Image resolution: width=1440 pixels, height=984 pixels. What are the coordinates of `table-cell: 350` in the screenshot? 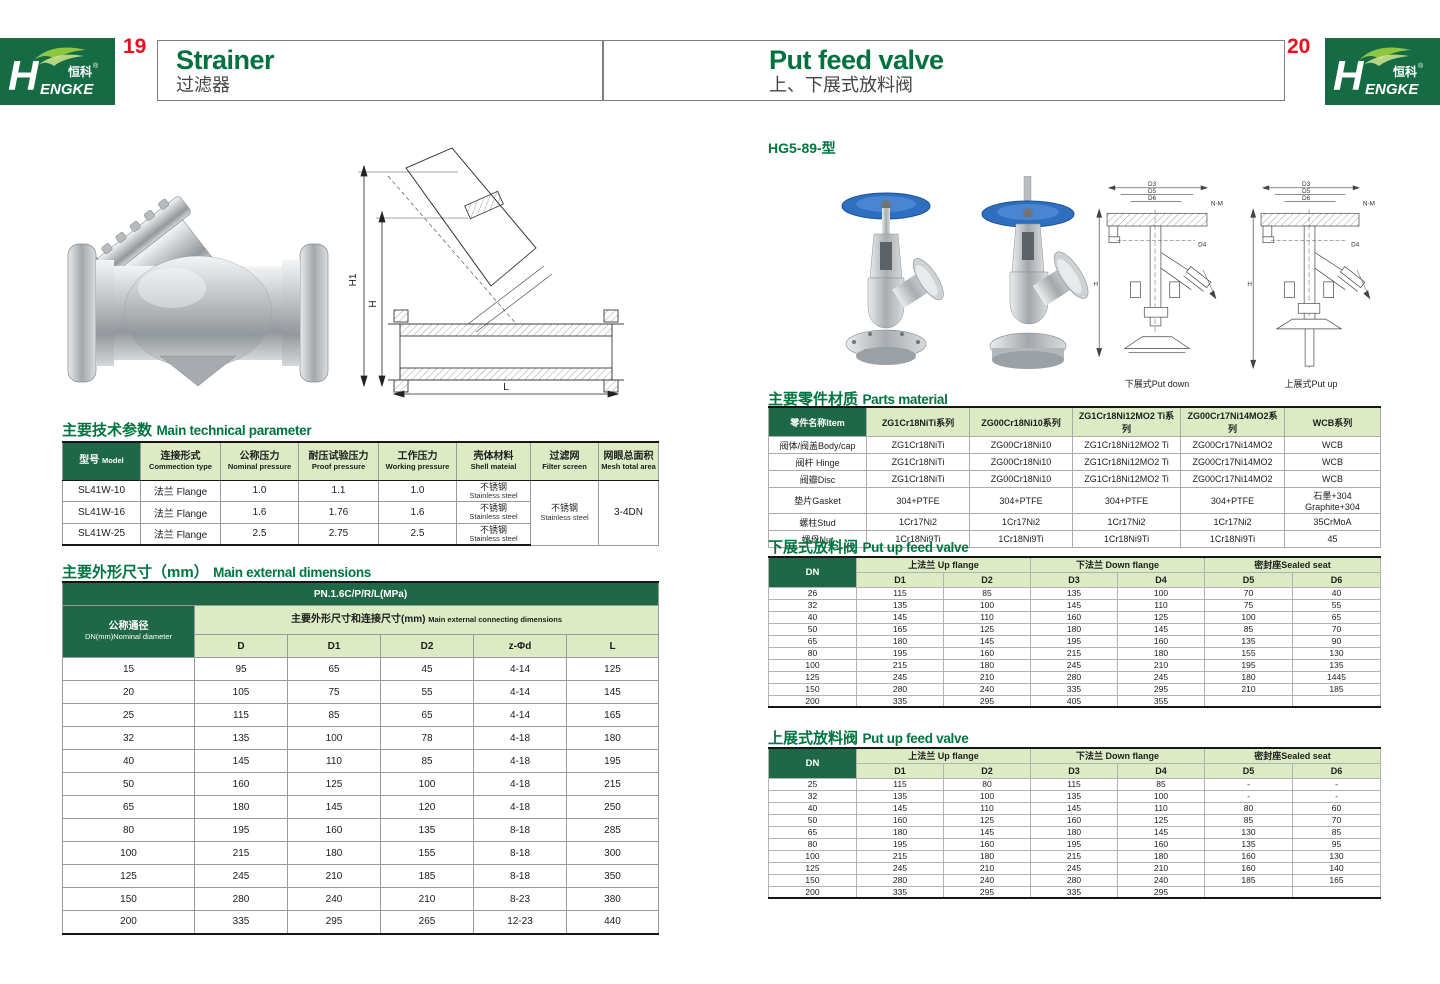 It's located at (612, 876).